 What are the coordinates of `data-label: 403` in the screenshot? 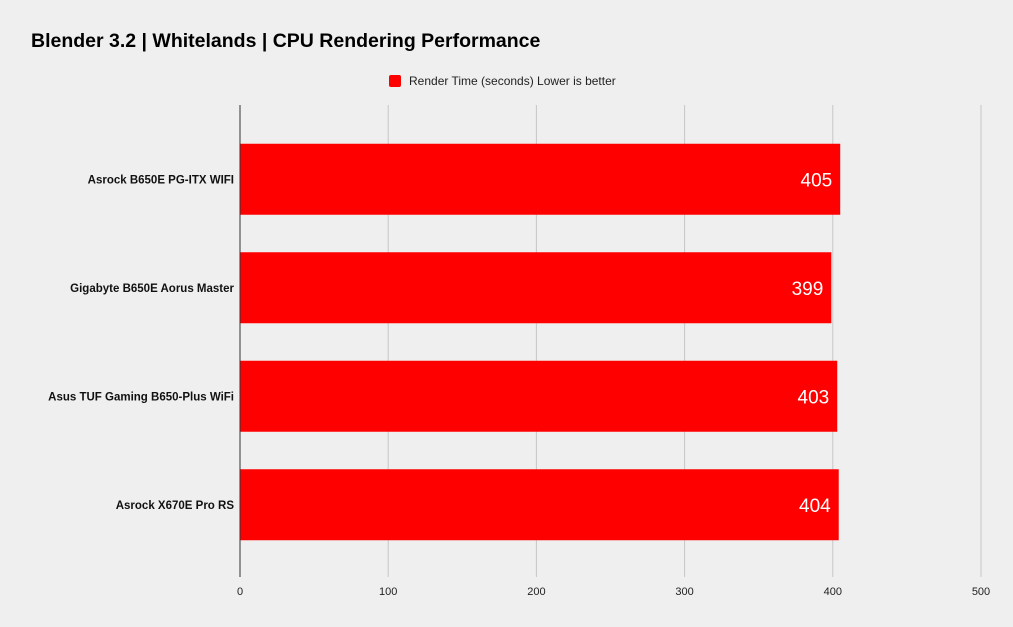 It's located at (814, 397).